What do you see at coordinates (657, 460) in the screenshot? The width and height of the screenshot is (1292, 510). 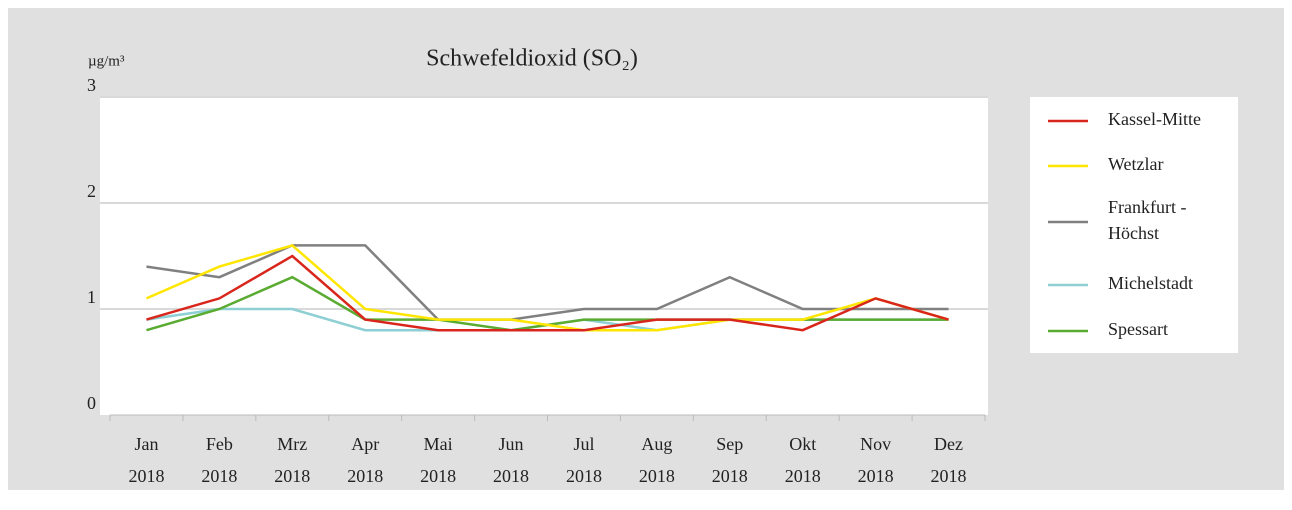 I see `x-tick-label: Aug 2018` at bounding box center [657, 460].